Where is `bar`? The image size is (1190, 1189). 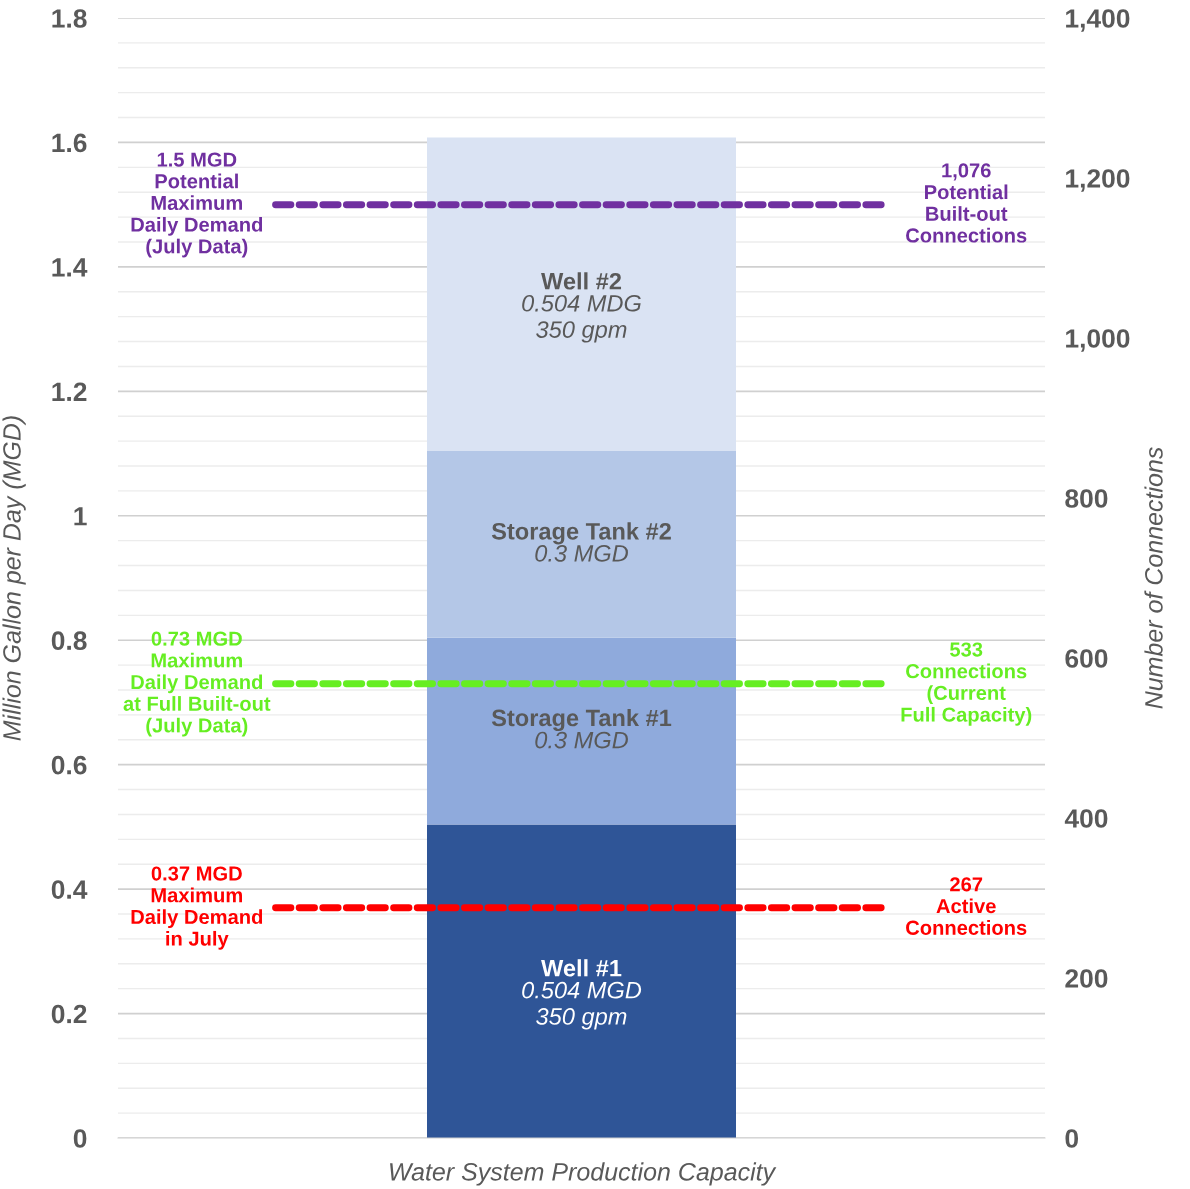 bar is located at coordinates (581, 544).